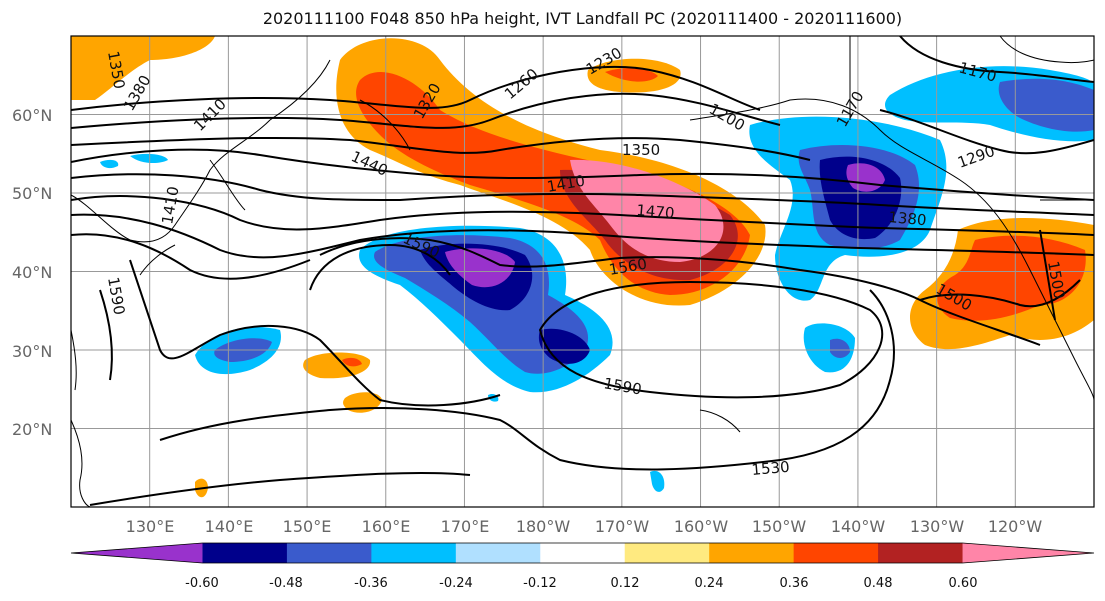  Describe the element at coordinates (286, 583) in the screenshot. I see `colorbar-tick-label: -0.48` at that location.